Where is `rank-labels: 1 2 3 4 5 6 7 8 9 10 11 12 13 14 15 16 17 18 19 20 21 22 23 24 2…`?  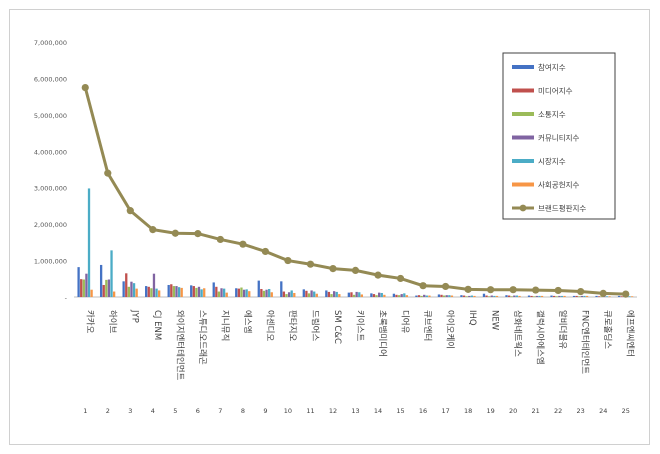 rank-labels: 1 2 3 4 5 6 7 8 9 10 11 12 13 14 15 16 17 18 19 20 21 22 23 24 2… is located at coordinates (356, 411).